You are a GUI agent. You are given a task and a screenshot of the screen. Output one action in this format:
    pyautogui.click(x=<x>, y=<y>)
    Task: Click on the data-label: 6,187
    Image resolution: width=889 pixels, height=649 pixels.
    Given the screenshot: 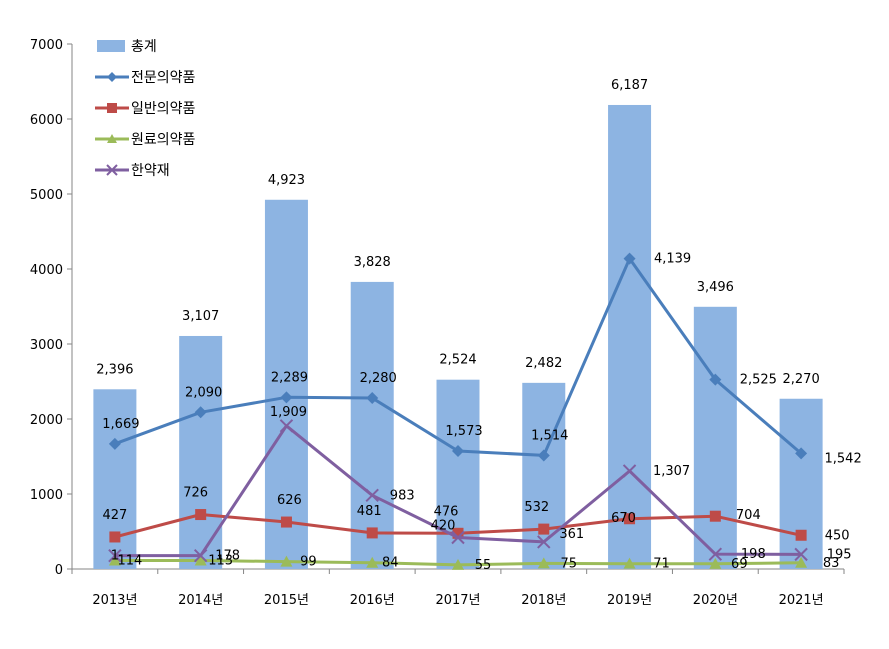 What is the action you would take?
    pyautogui.click(x=629, y=85)
    